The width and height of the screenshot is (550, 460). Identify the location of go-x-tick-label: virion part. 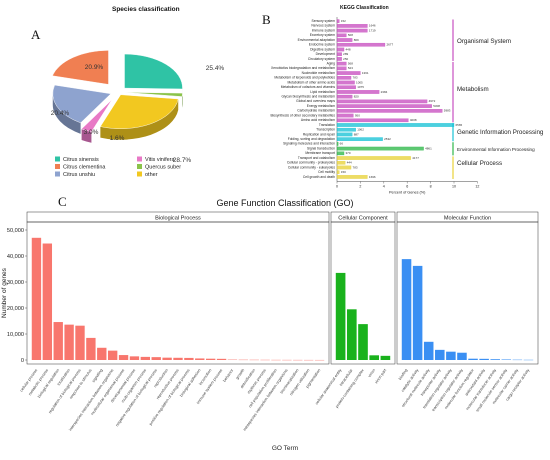
(380, 376).